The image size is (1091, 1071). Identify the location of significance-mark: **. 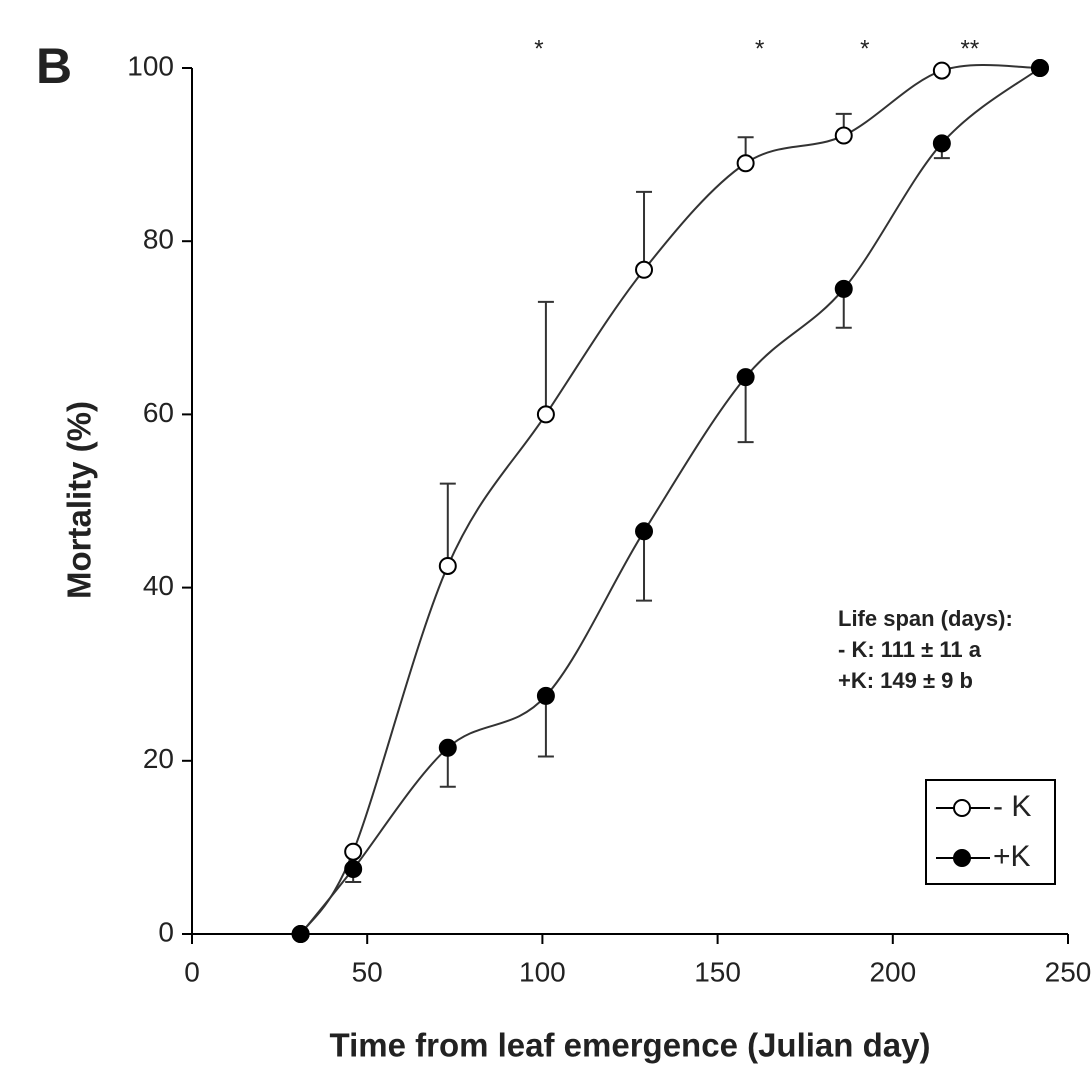
(970, 48).